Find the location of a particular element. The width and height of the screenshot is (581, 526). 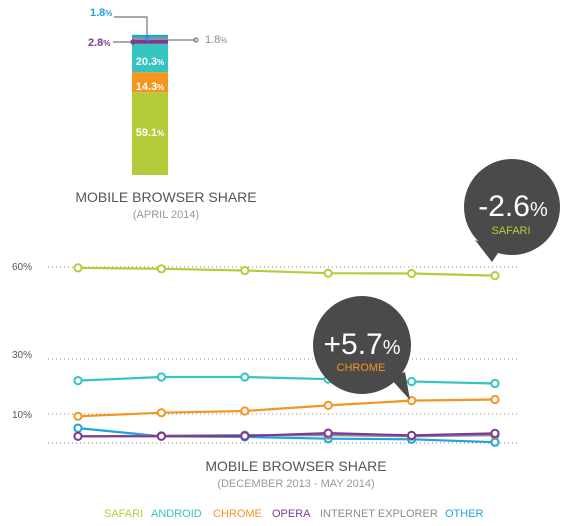

callout-safari-bubble is located at coordinates (512, 207).